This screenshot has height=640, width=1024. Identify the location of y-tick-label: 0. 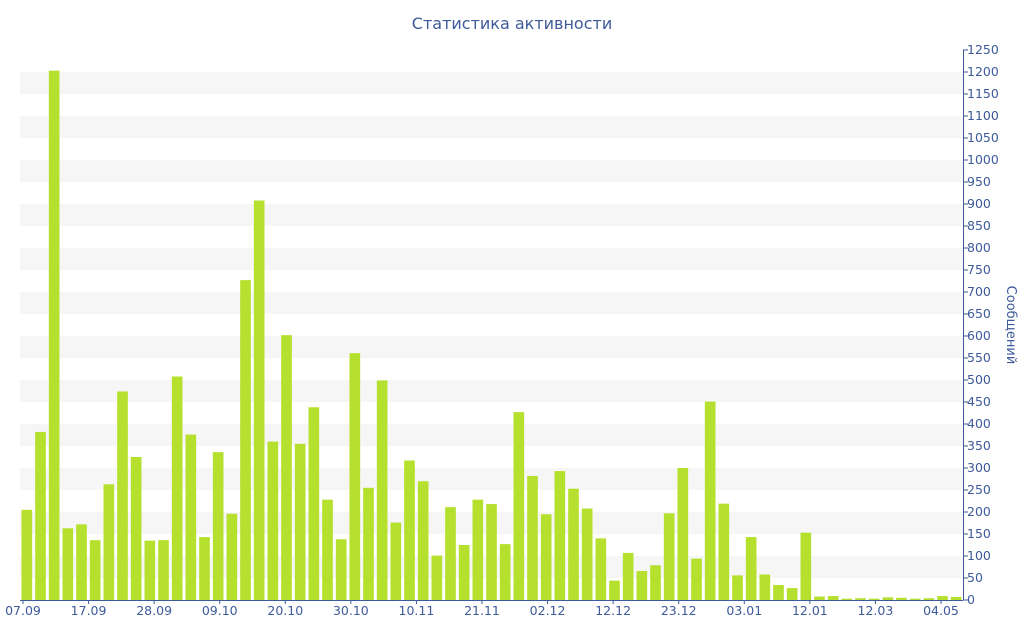
(971, 599).